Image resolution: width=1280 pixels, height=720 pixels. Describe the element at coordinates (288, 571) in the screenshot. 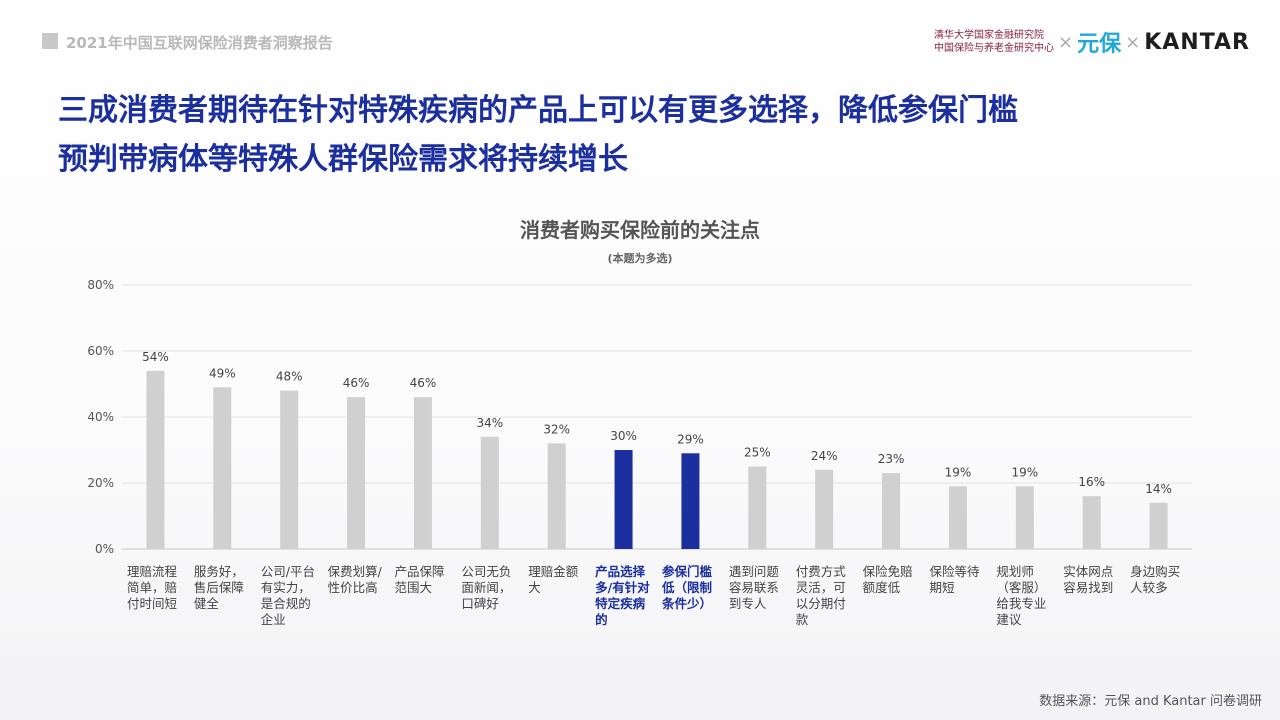

I see `x-tick-label: 公司/平台` at that location.